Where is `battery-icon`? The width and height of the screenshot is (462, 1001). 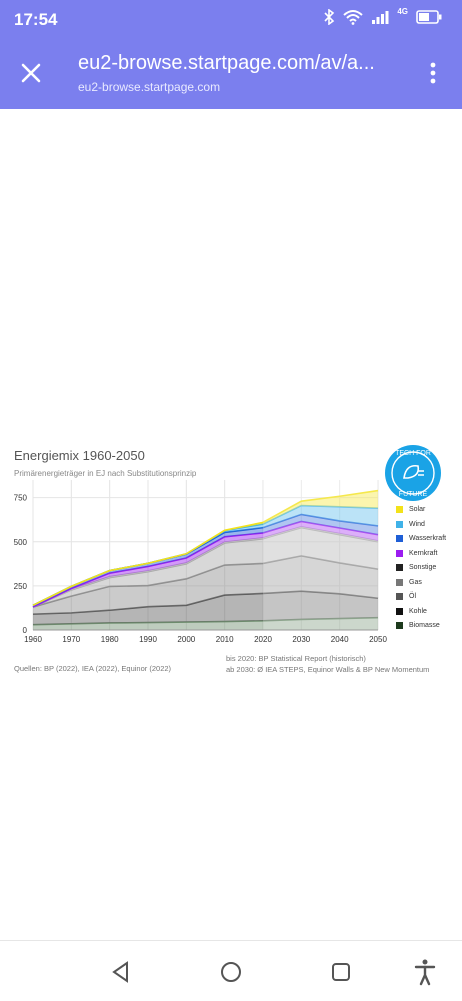
battery-icon is located at coordinates (429, 17).